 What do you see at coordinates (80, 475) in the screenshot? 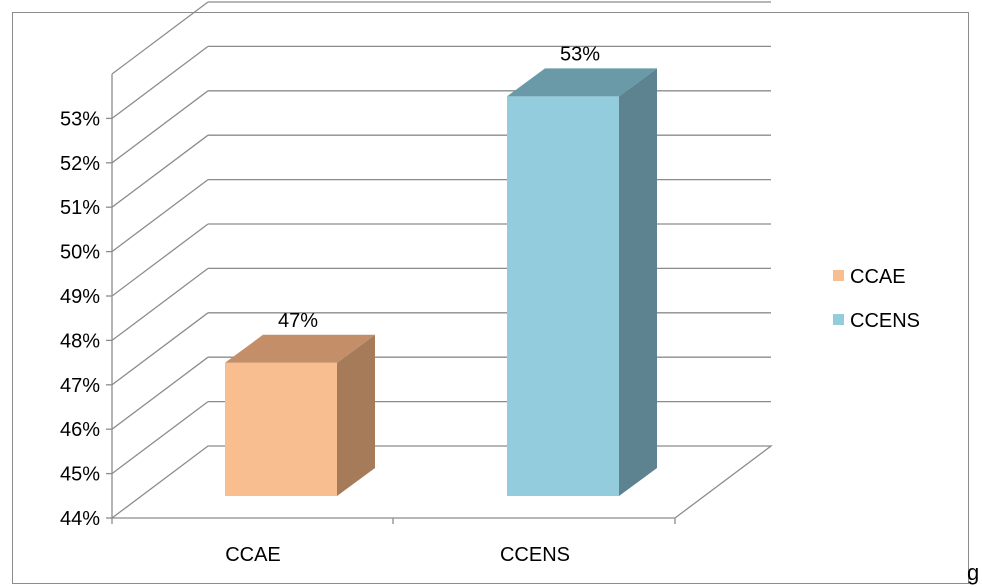
I see `y-tick-label: 45%` at bounding box center [80, 475].